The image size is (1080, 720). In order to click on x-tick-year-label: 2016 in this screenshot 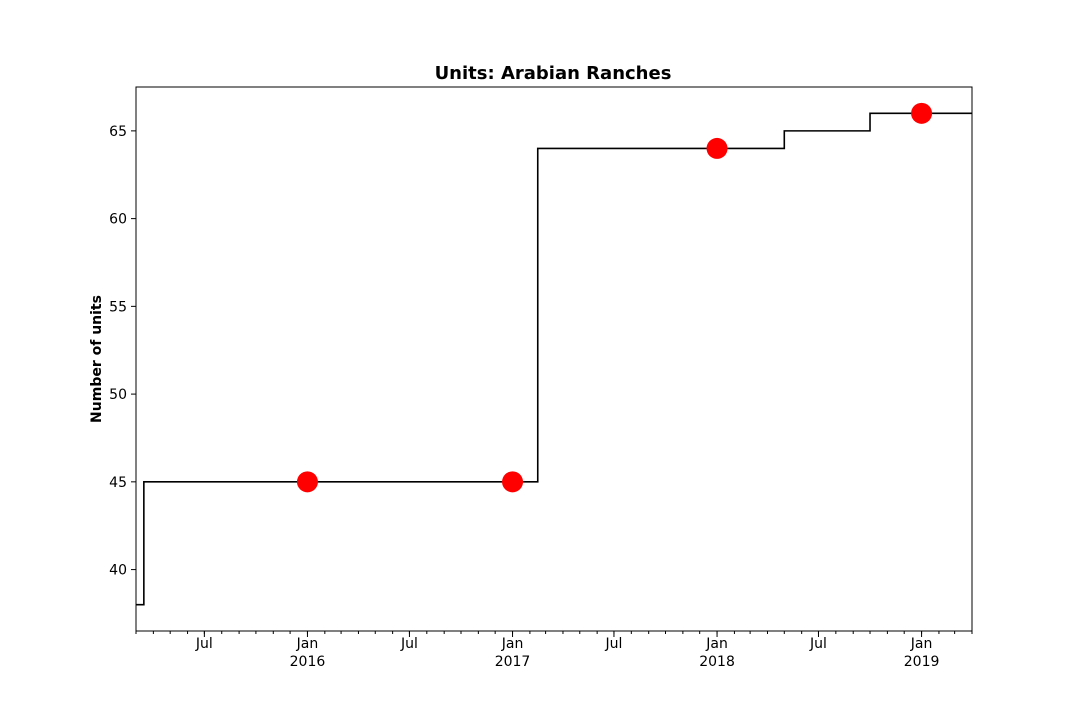, I will do `click(308, 662)`.